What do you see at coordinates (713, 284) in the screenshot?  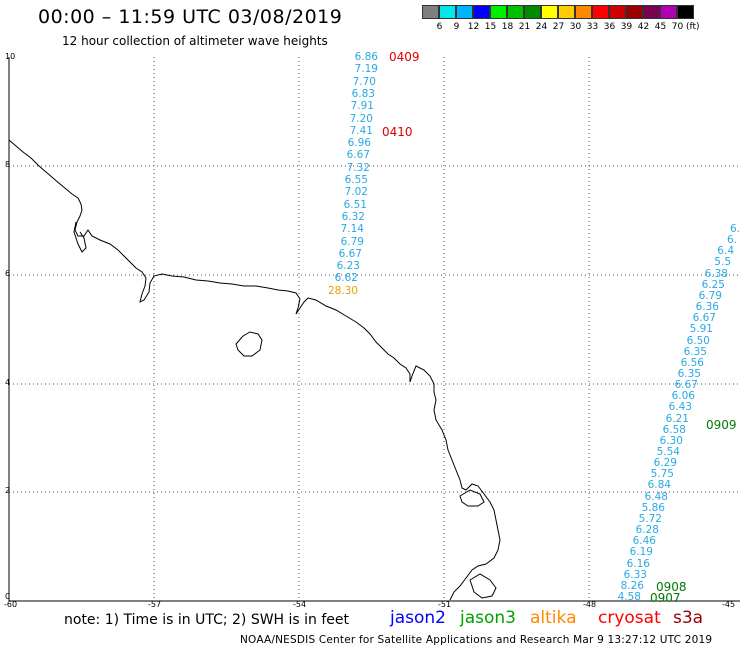 I see `wave-height-value: 6.25` at bounding box center [713, 284].